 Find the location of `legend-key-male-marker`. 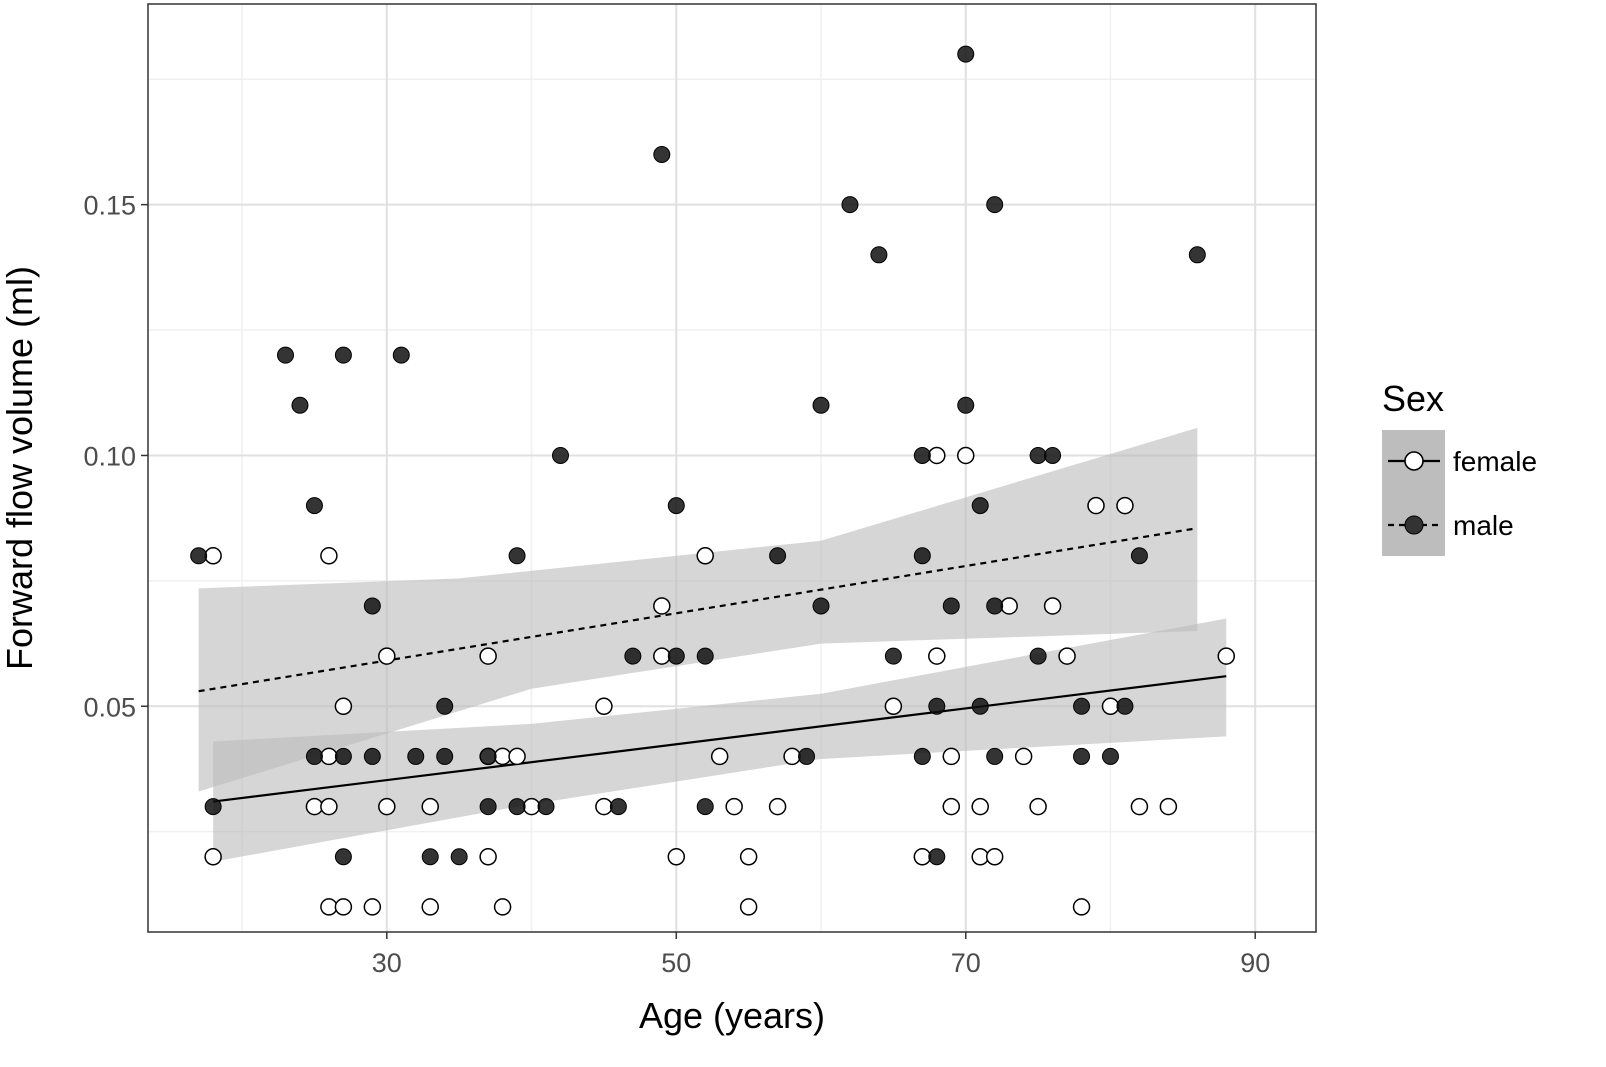

legend-key-male-marker is located at coordinates (1414, 525).